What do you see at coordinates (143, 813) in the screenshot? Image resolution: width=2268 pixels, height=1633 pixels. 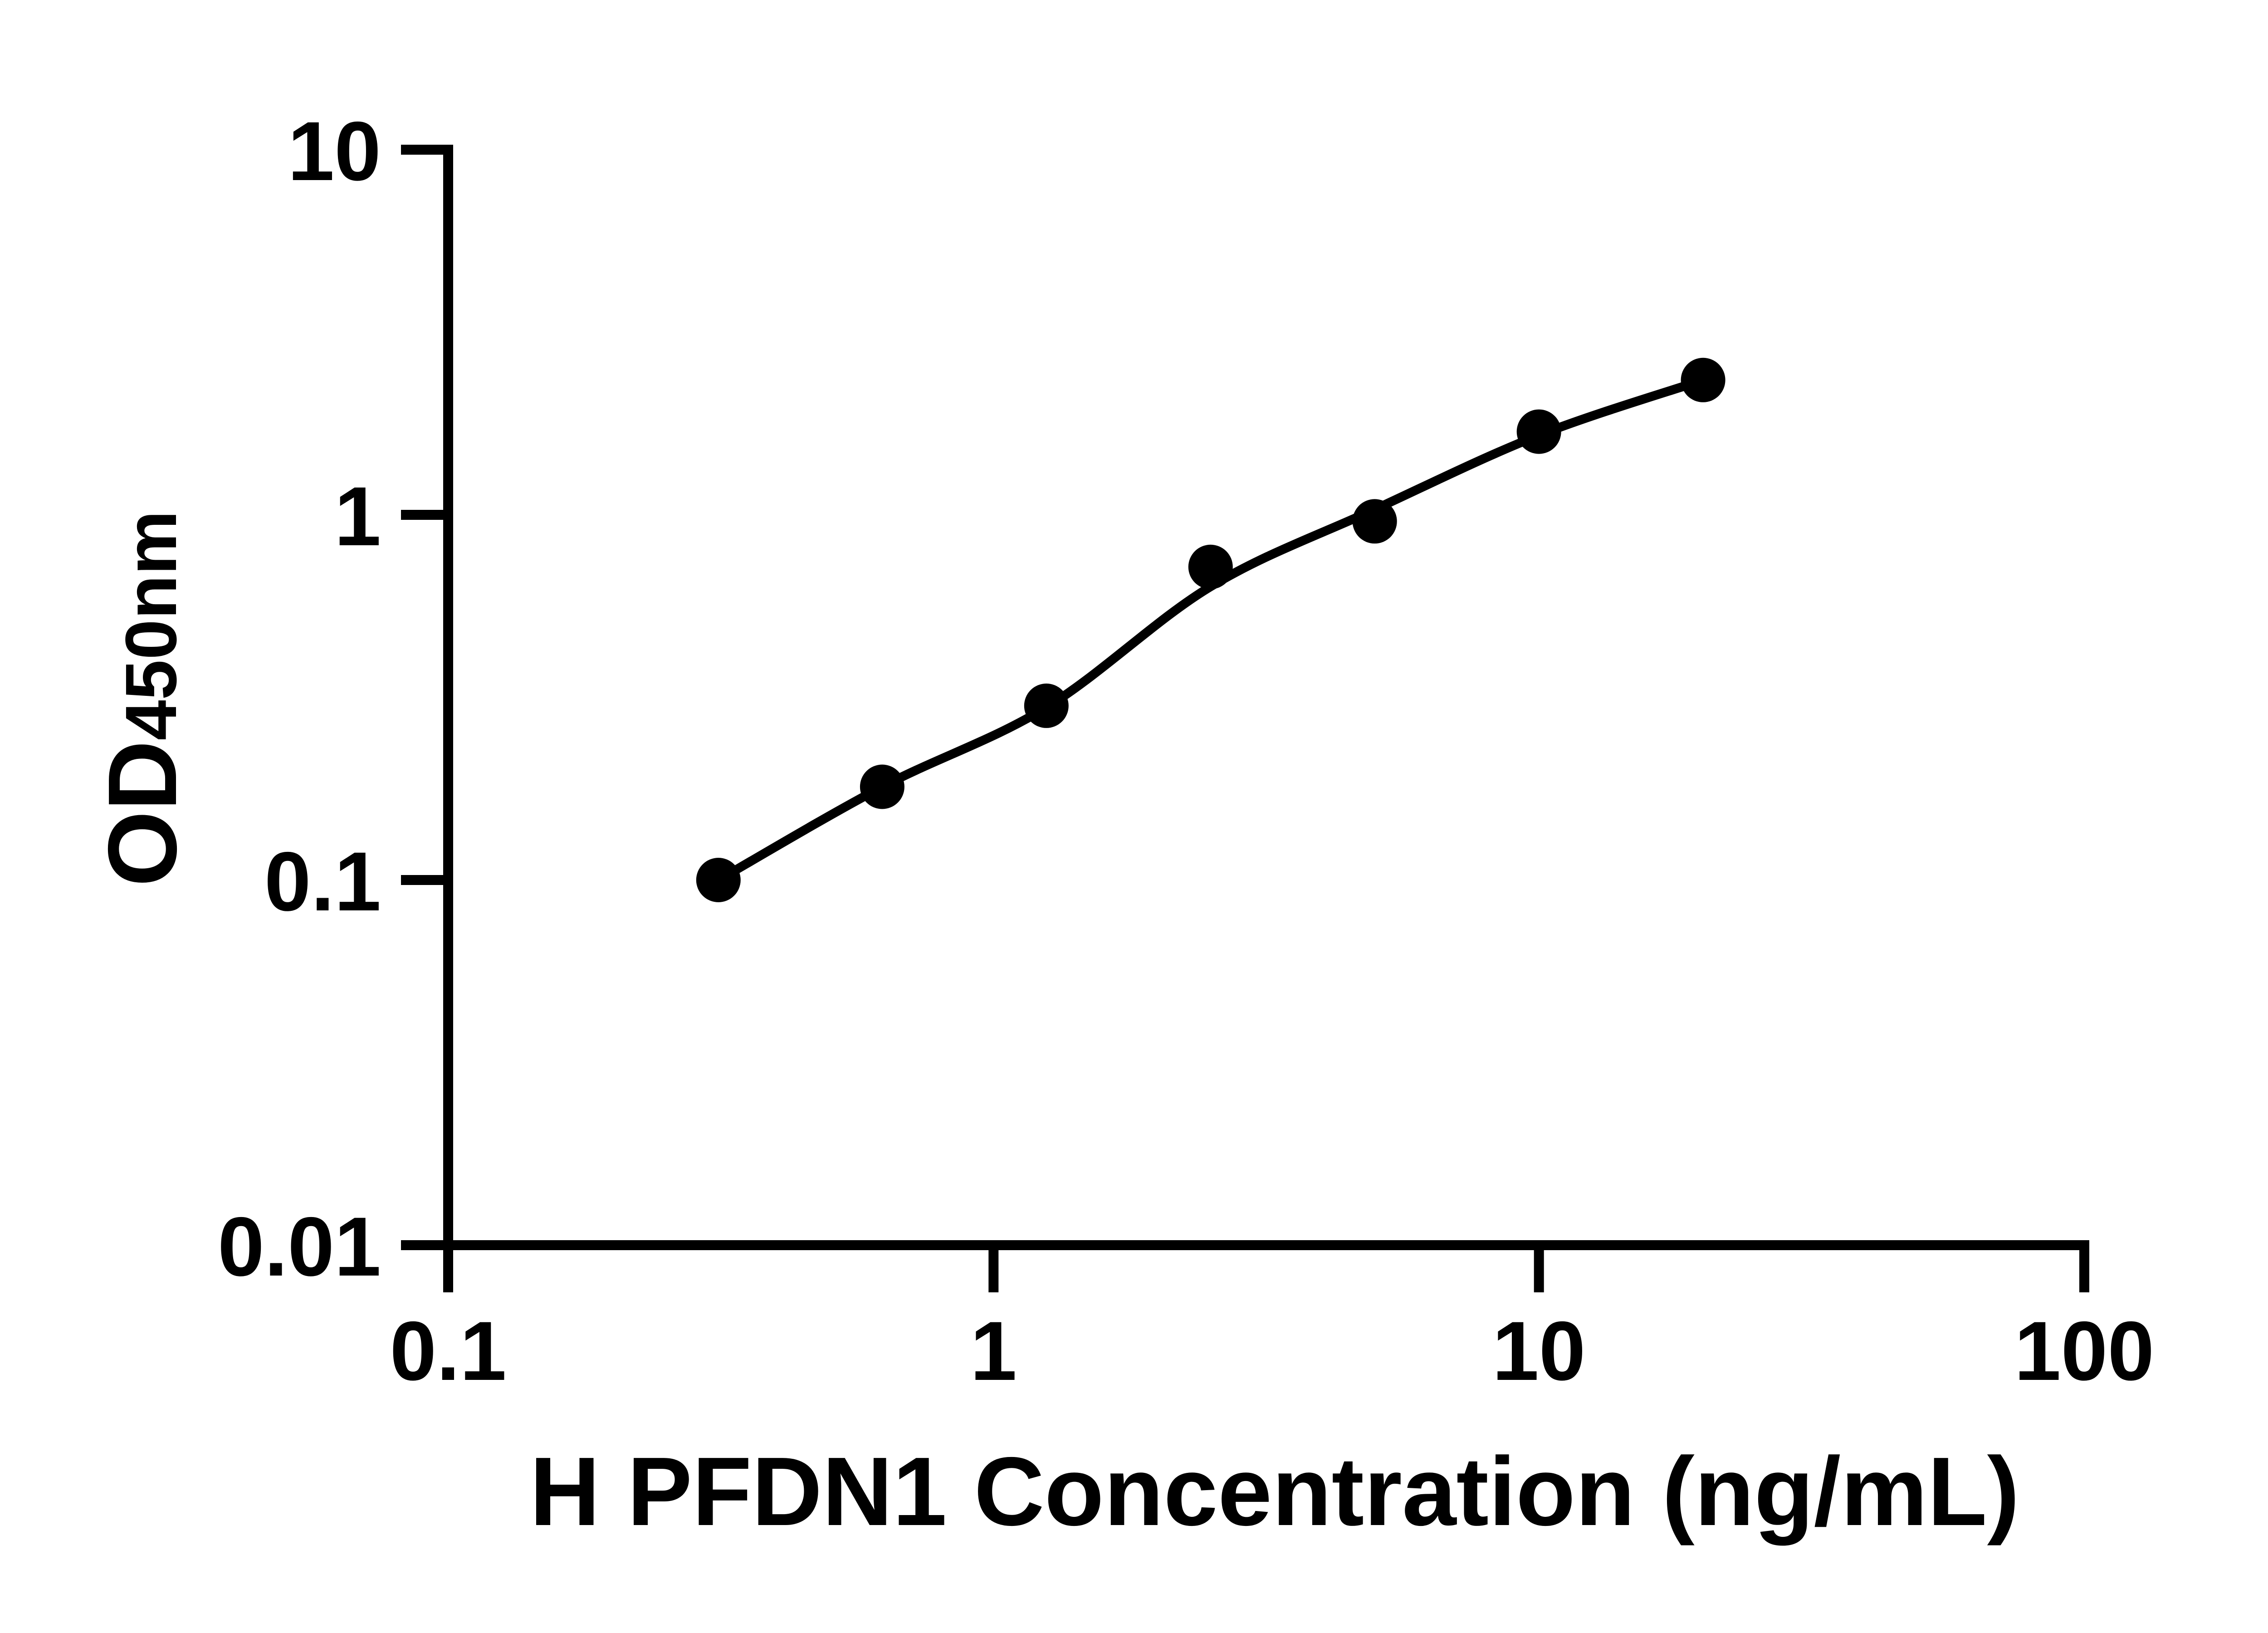 I see `y-axis-title-main: OD` at bounding box center [143, 813].